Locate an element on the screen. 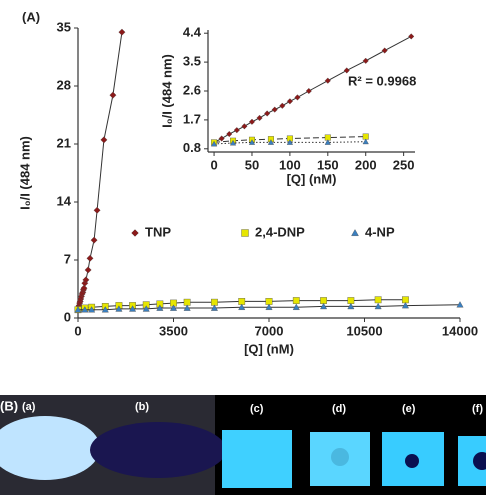  y-tick-label: 2.6 is located at coordinates (192, 89).